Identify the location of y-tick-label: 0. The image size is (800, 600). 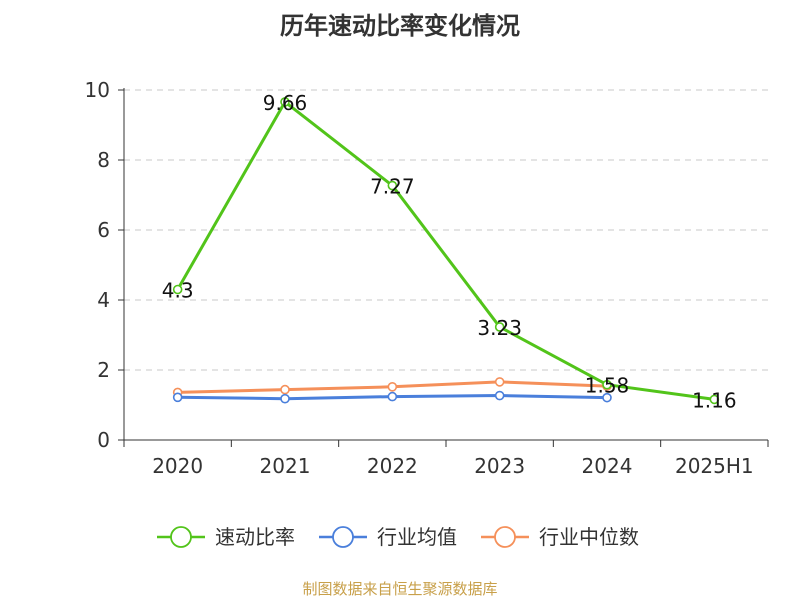
(103, 440).